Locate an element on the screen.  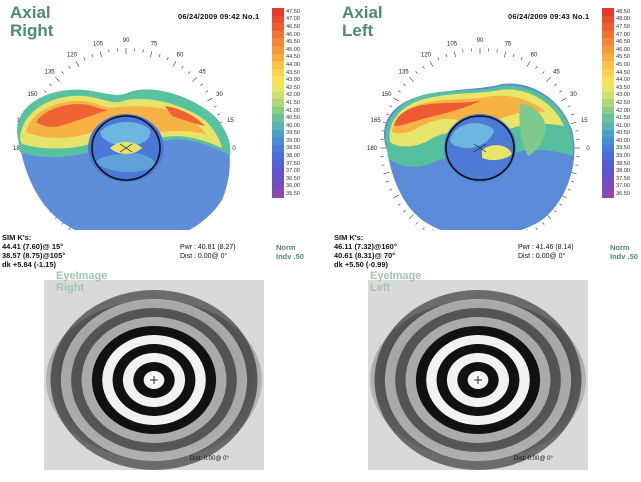
exam-date: 06/24/2009 09:43 No.1 is located at coordinates (549, 16).